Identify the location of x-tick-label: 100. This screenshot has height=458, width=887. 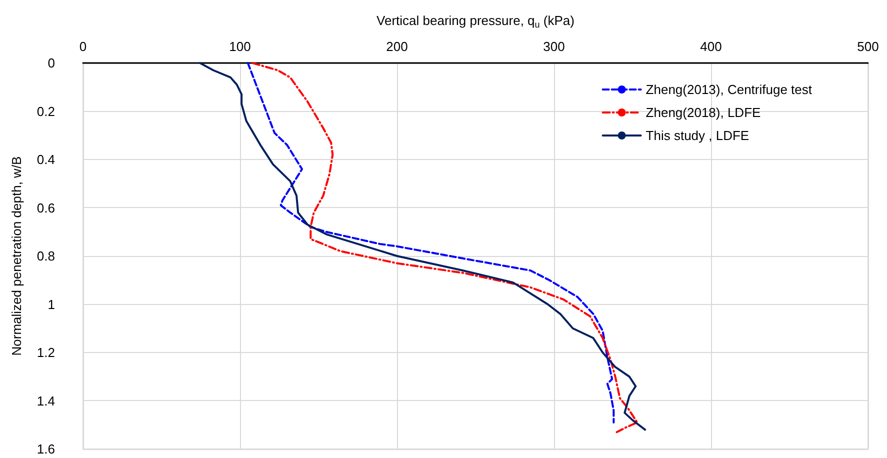
(240, 46).